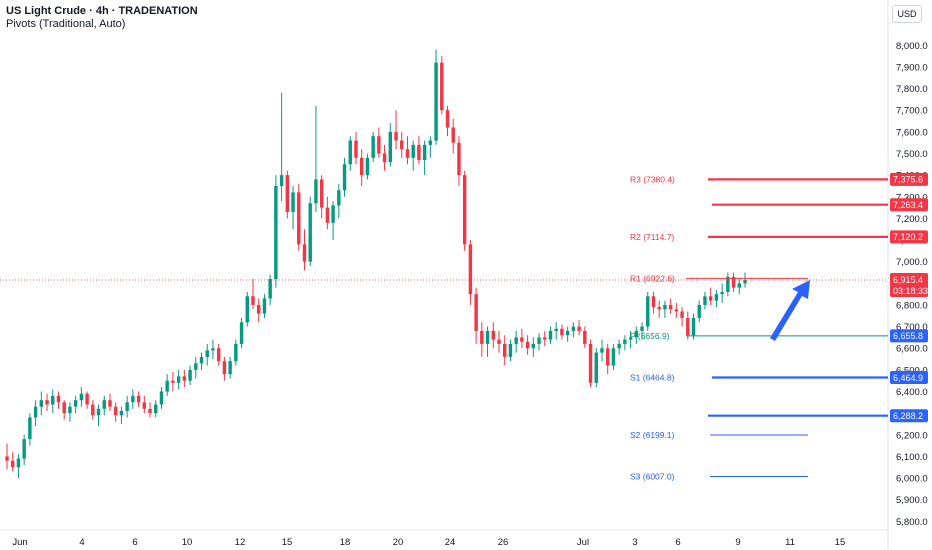  I want to click on price-tick-label: 5,800.0, so click(912, 522).